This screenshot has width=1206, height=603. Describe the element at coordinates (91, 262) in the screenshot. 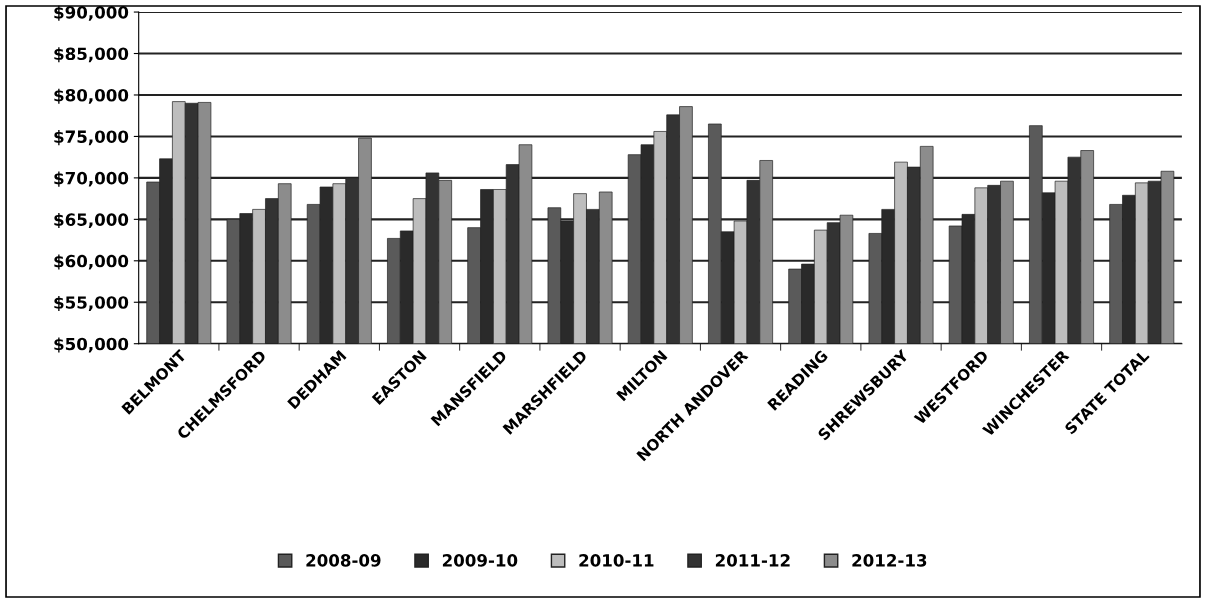

I see `y-tick-label: $60,000` at that location.